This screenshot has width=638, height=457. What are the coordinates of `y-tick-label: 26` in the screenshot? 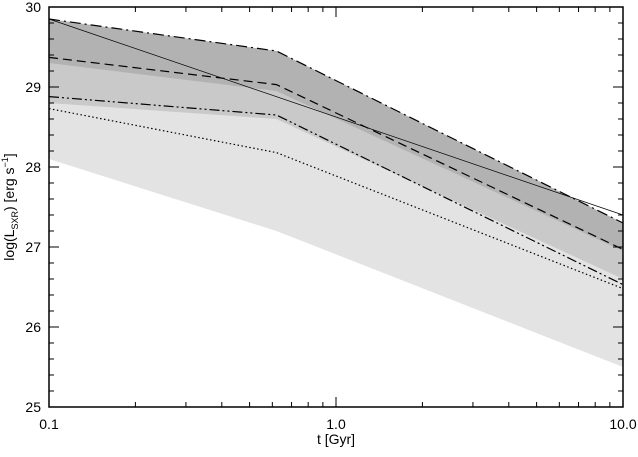 It's located at (33, 327).